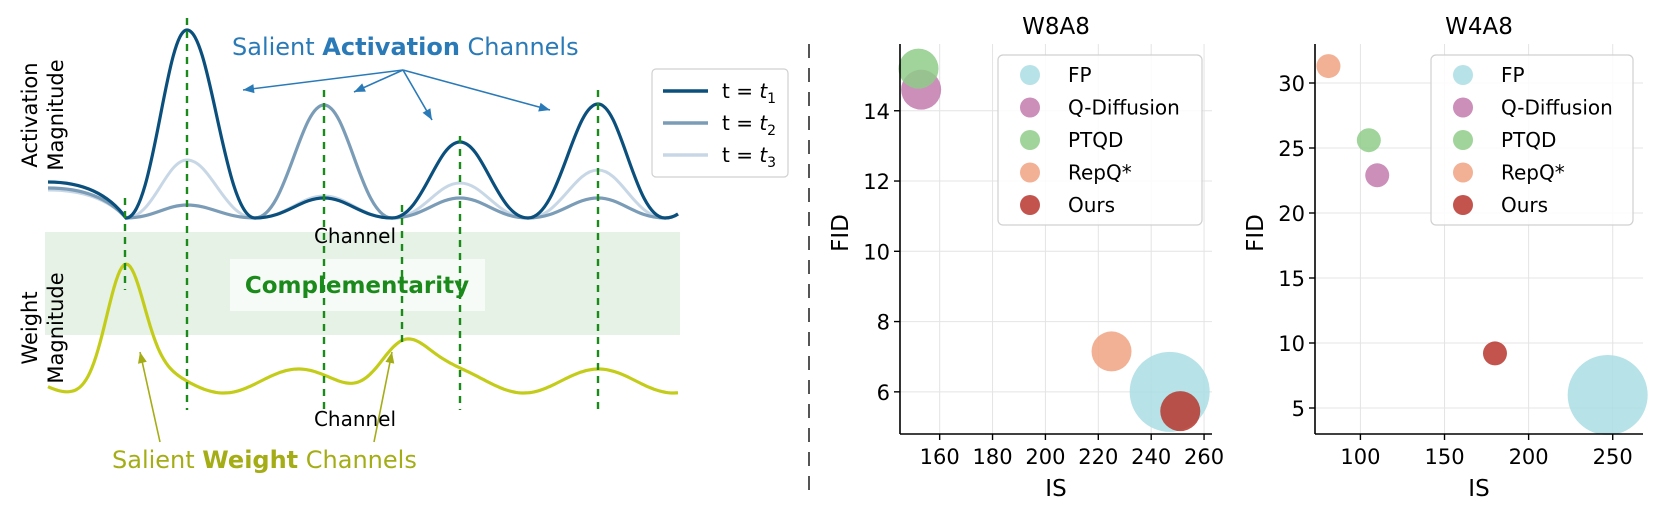 The height and width of the screenshot is (521, 1661). Describe the element at coordinates (883, 323) in the screenshot. I see `y-tick-label: 8` at that location.